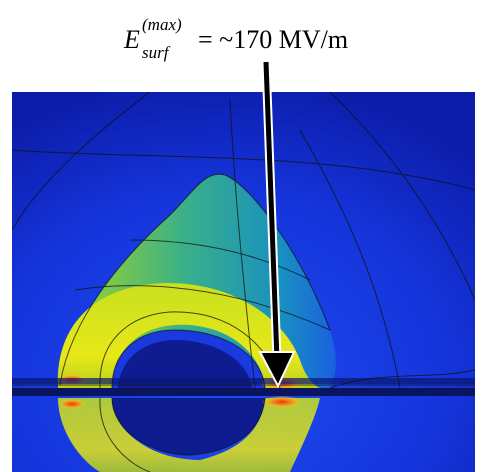 This screenshot has width=487, height=472. Describe the element at coordinates (162, 24) in the screenshot. I see `superscript: (max)` at that location.